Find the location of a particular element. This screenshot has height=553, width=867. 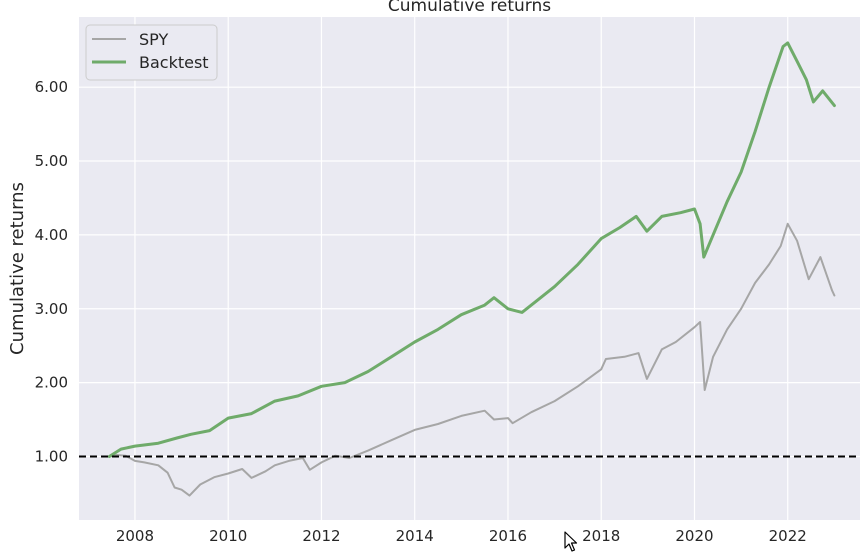

chart-title: Cumulative returns is located at coordinates (469, 8).